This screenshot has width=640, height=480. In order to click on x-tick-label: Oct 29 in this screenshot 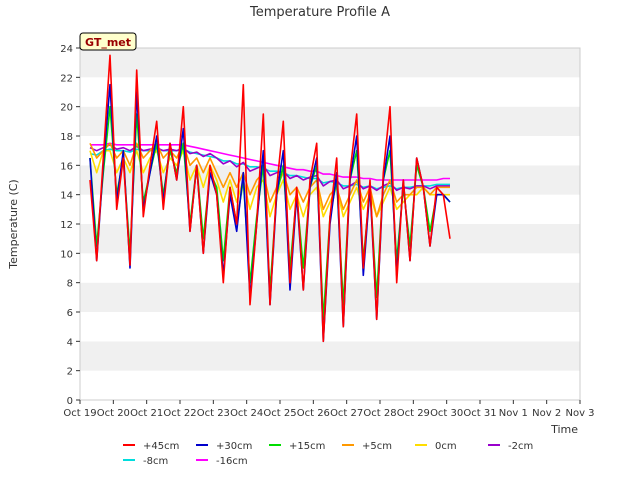, I will do `click(413, 413)`.